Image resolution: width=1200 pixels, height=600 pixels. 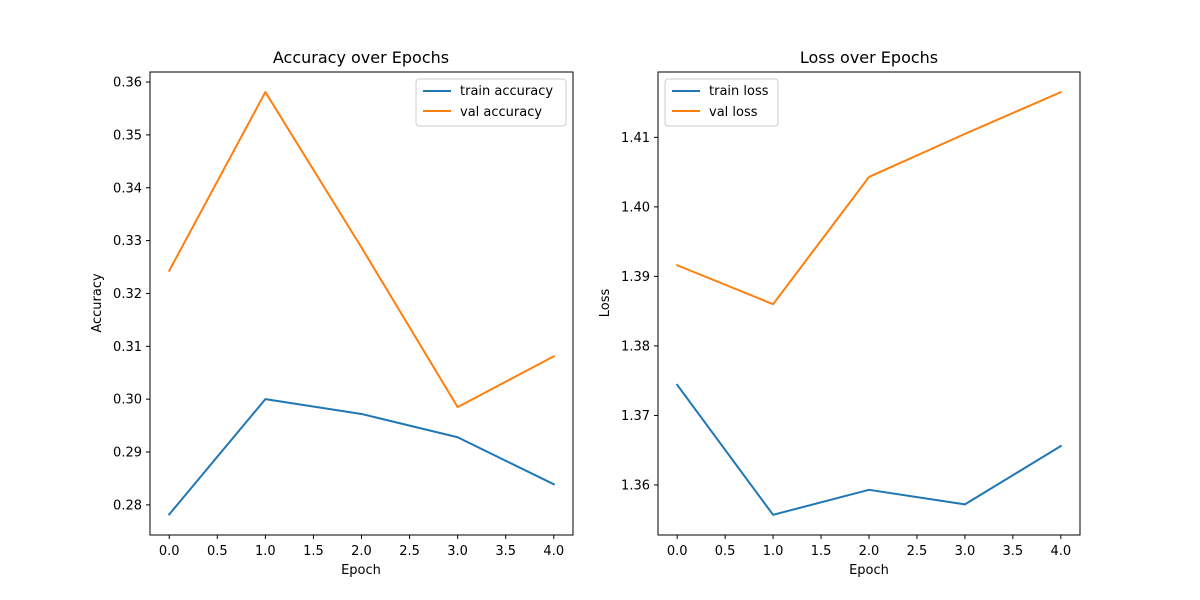 I want to click on y-tick-label: 0.29, so click(x=127, y=453).